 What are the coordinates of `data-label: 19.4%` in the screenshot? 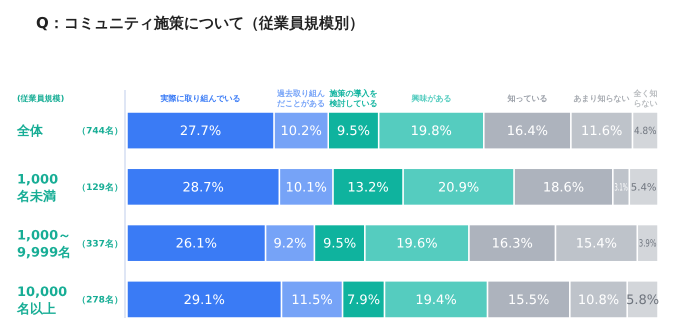 It's located at (436, 300).